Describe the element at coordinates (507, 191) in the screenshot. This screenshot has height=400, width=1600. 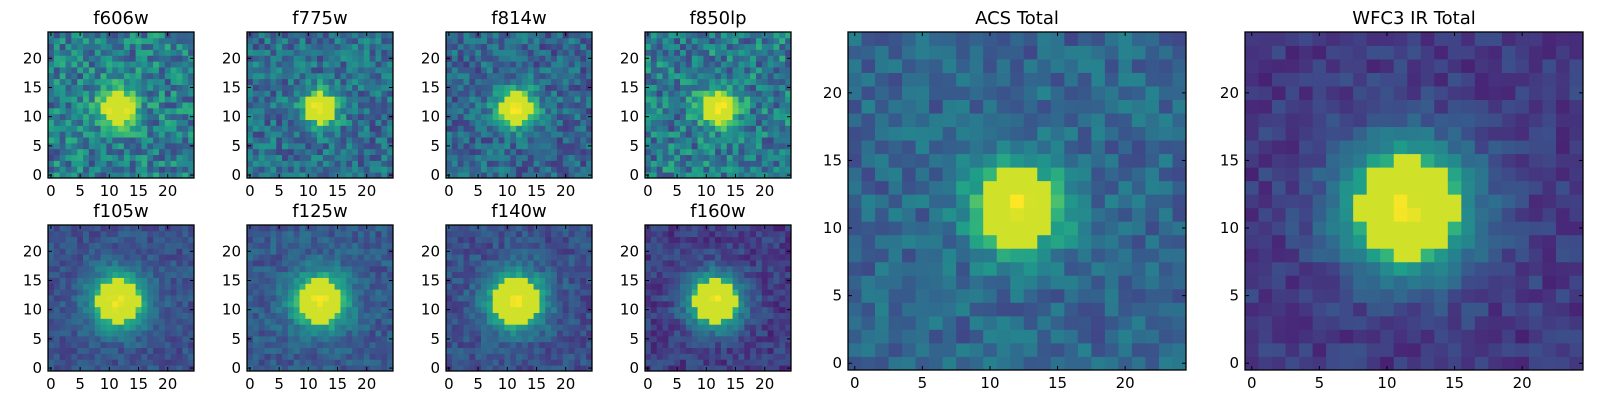
I see `x-tick-label: 10` at that location.